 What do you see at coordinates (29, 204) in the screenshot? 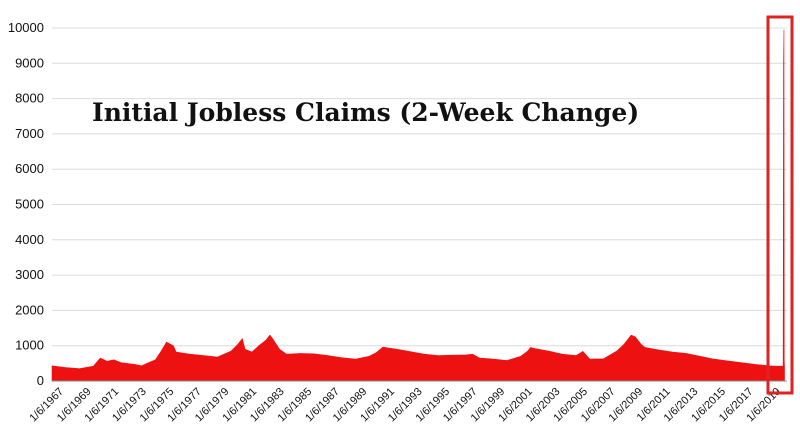
I see `y-tick-5000: 5000` at bounding box center [29, 204].